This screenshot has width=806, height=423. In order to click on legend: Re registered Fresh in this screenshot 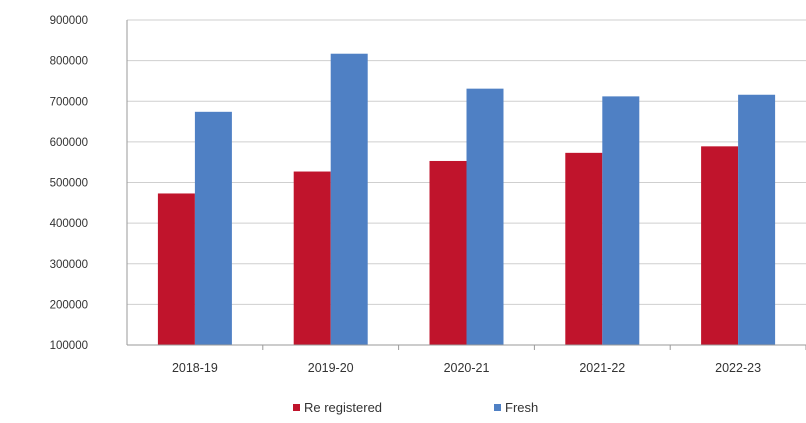, I will do `click(403, 410)`.